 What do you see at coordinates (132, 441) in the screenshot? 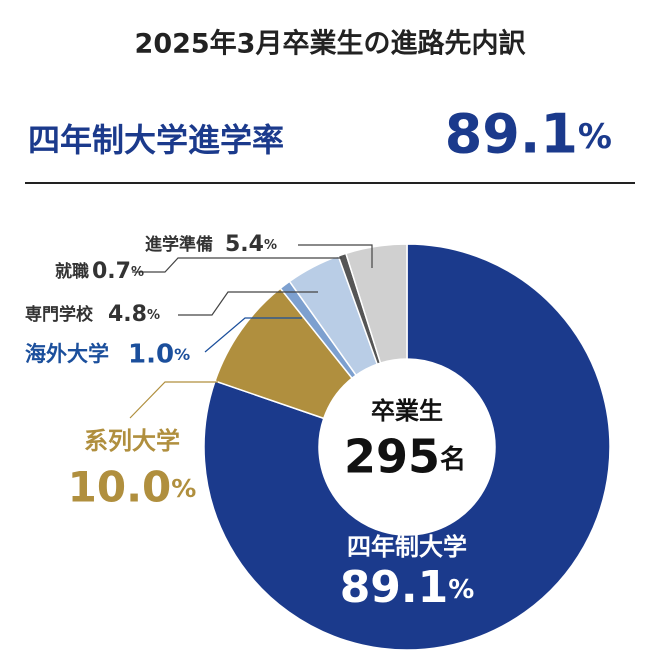
I see `slice-label: 系列大学` at bounding box center [132, 441].